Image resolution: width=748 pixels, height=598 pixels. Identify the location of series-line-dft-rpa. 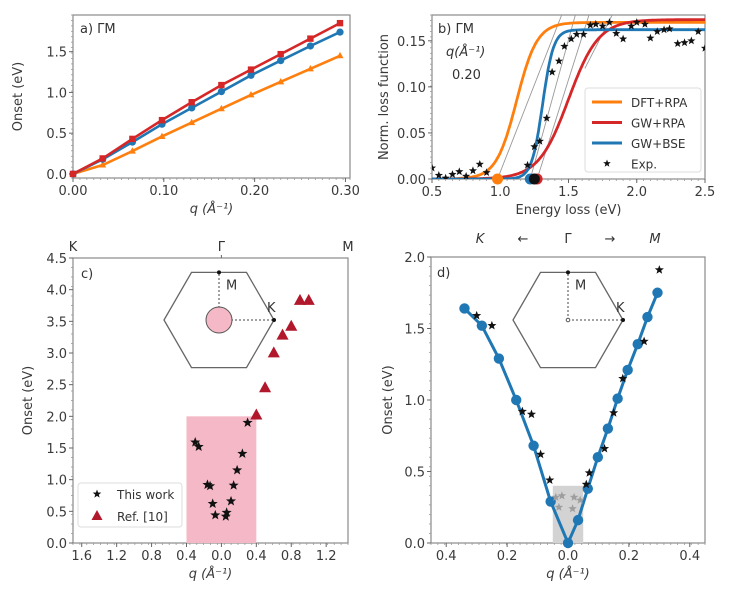
(206, 115).